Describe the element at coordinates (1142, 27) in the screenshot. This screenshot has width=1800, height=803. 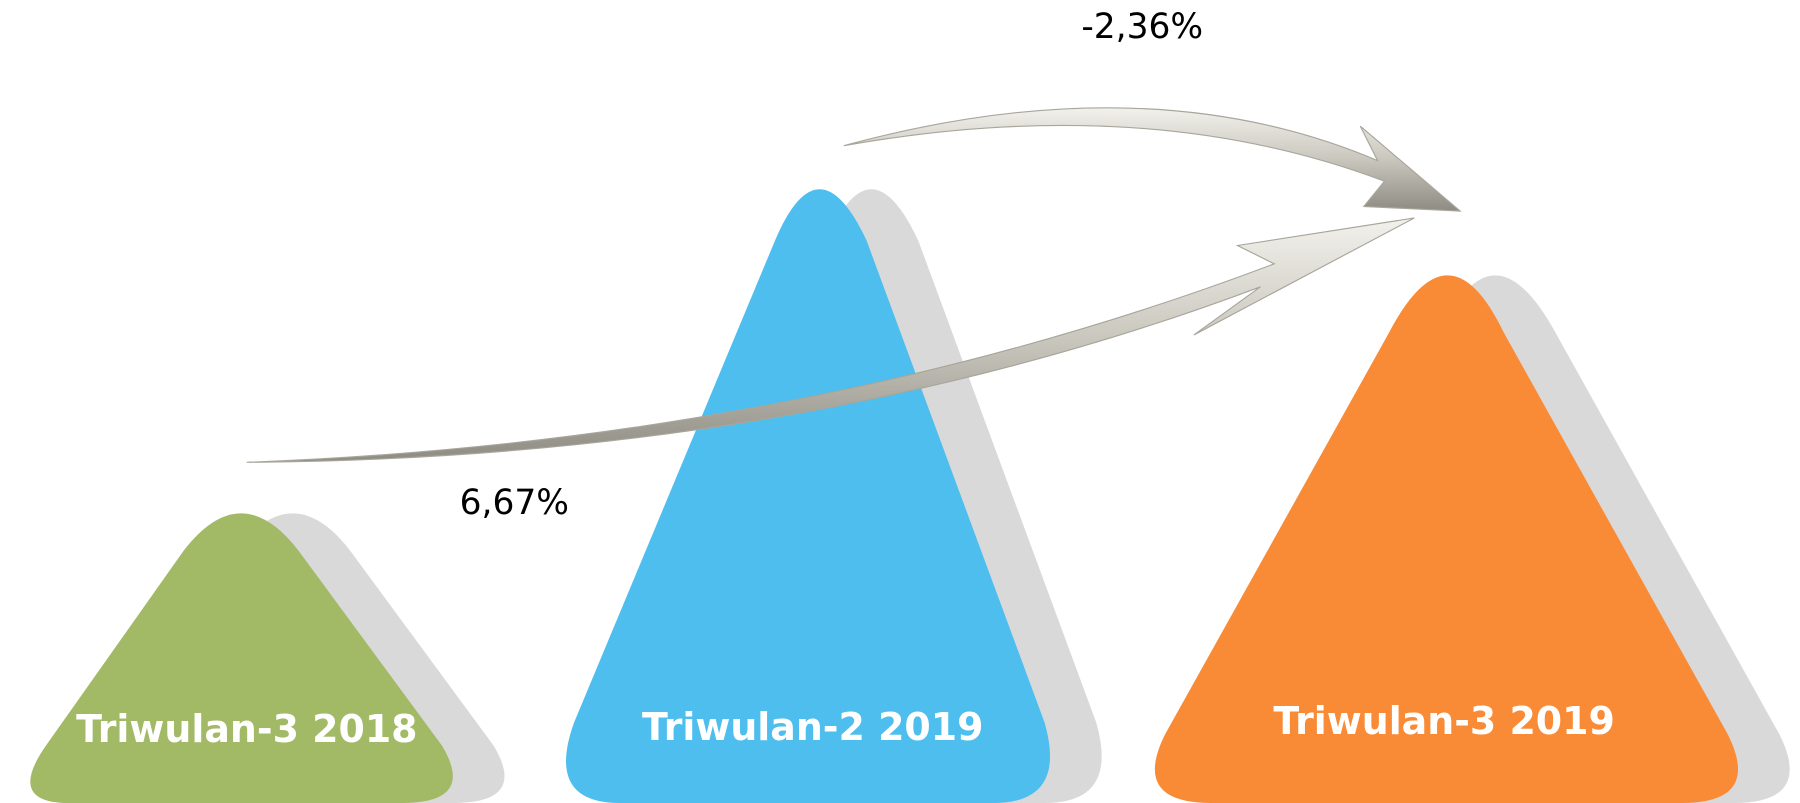
I see `change-label: -2,36%` at that location.